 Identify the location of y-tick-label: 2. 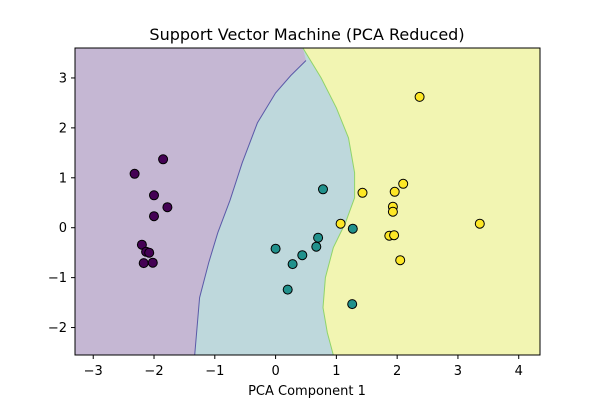
(63, 128).